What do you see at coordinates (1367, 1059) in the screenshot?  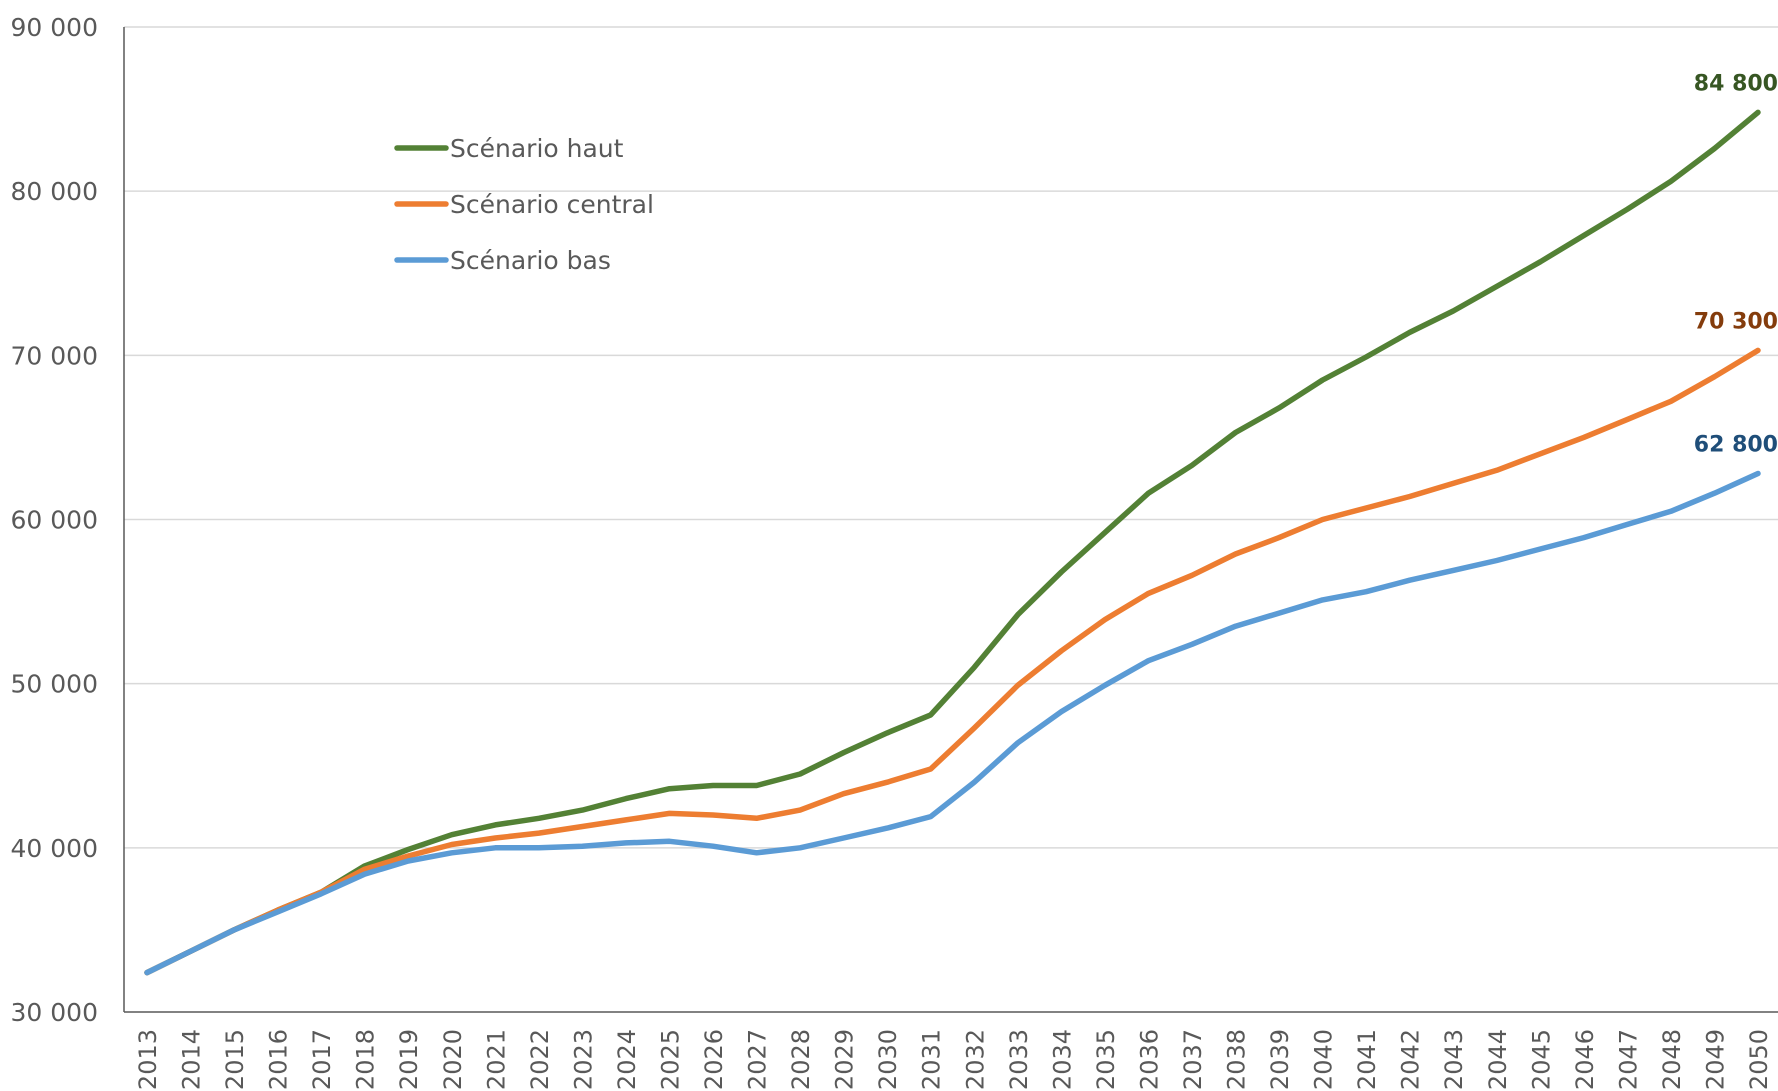 I see `x-tick-label: 2041` at bounding box center [1367, 1059].